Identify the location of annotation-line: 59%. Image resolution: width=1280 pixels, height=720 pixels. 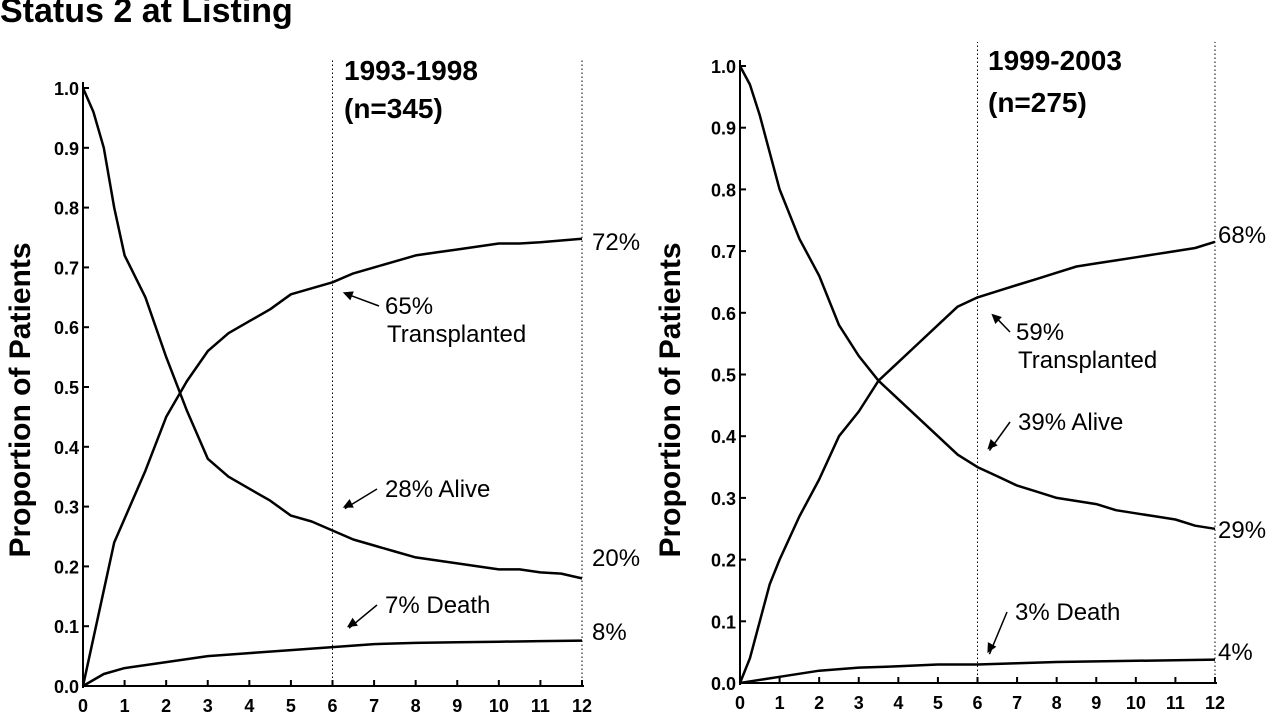
(1040, 332).